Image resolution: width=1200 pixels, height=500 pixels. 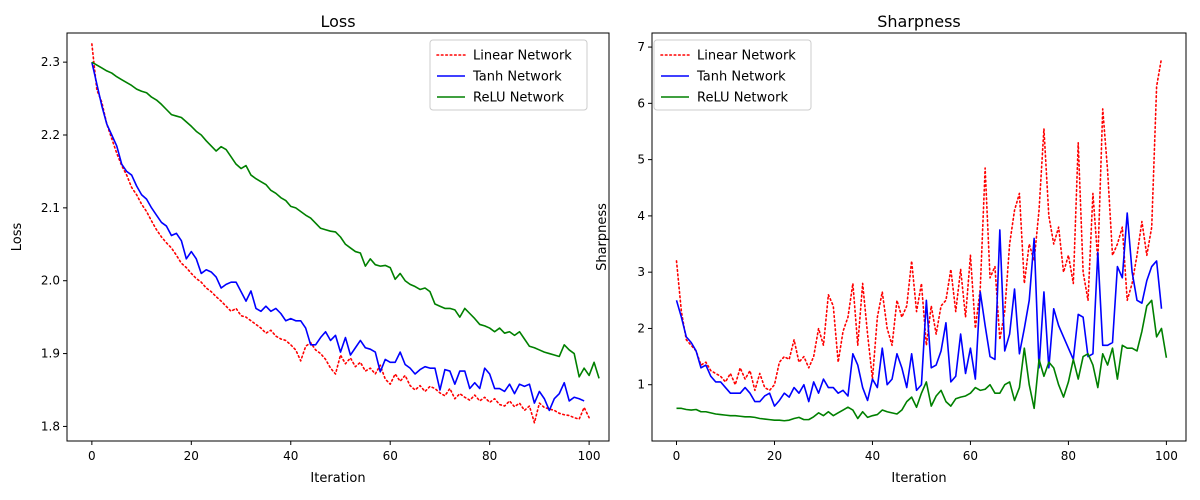 I want to click on y-tick-label: 2.0, so click(x=50, y=281).